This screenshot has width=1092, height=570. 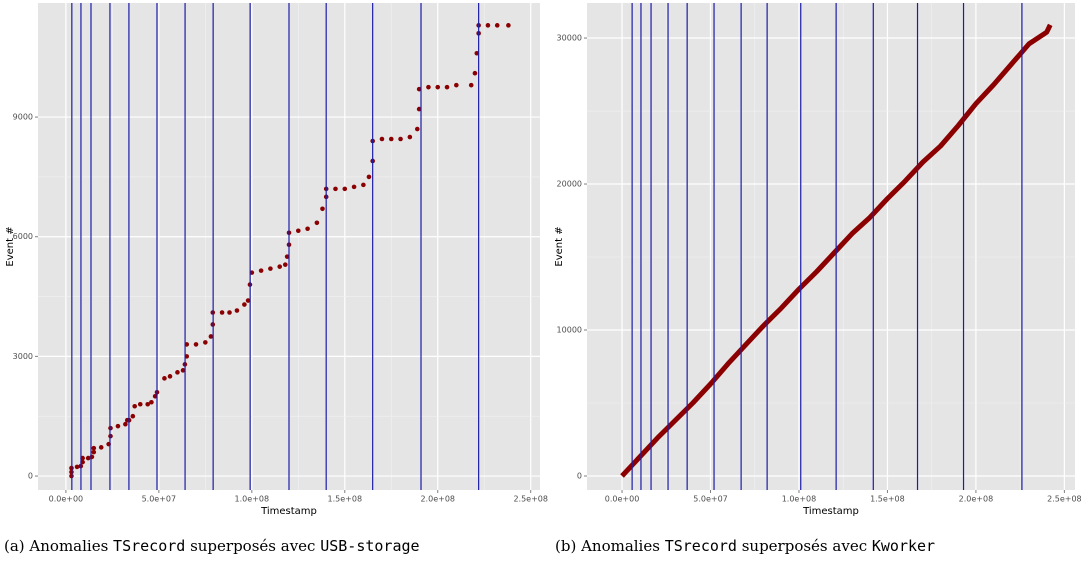 What do you see at coordinates (59, 546) in the screenshot?
I see `caption-part: (a) Anomalies` at bounding box center [59, 546].